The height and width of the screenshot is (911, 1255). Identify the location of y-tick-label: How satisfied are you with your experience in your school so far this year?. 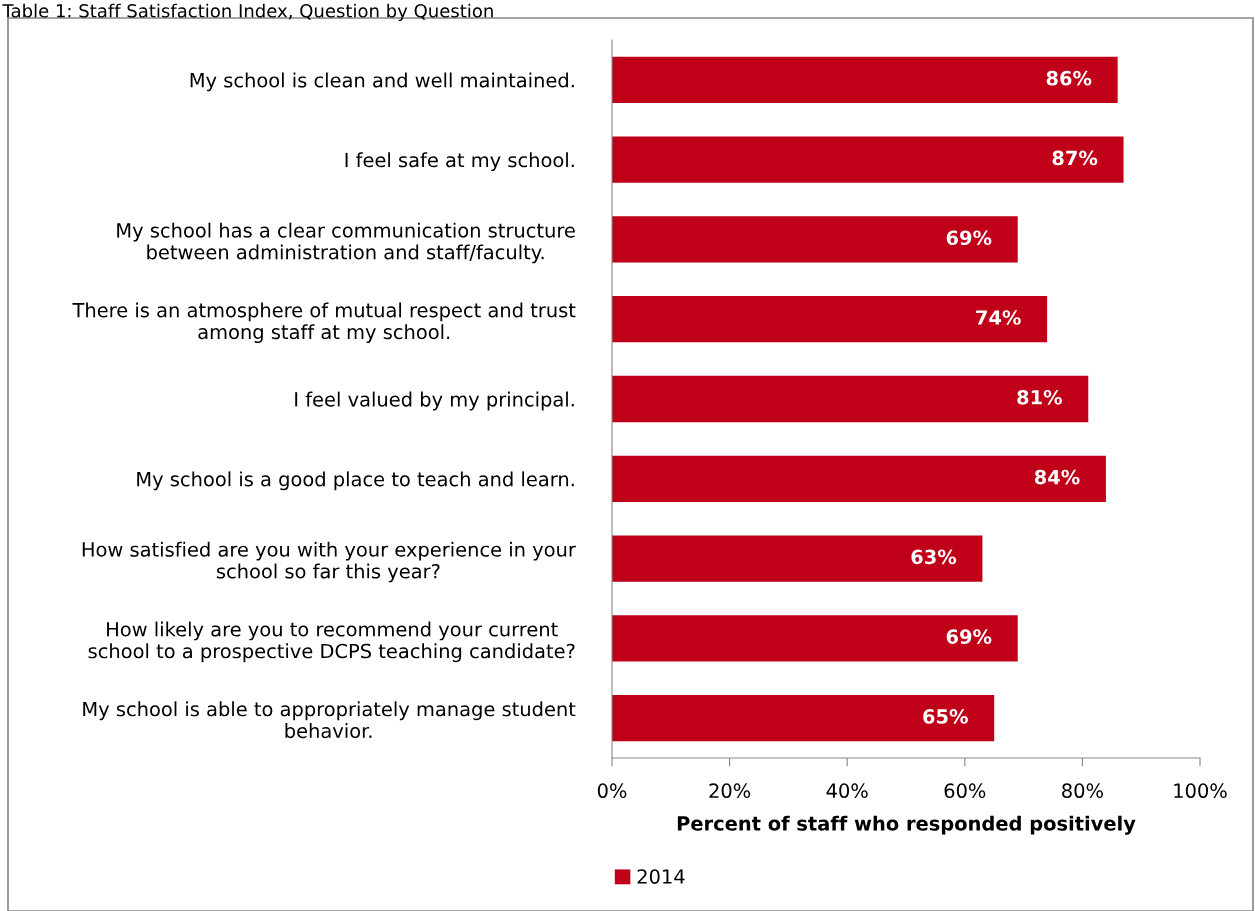
(329, 562).